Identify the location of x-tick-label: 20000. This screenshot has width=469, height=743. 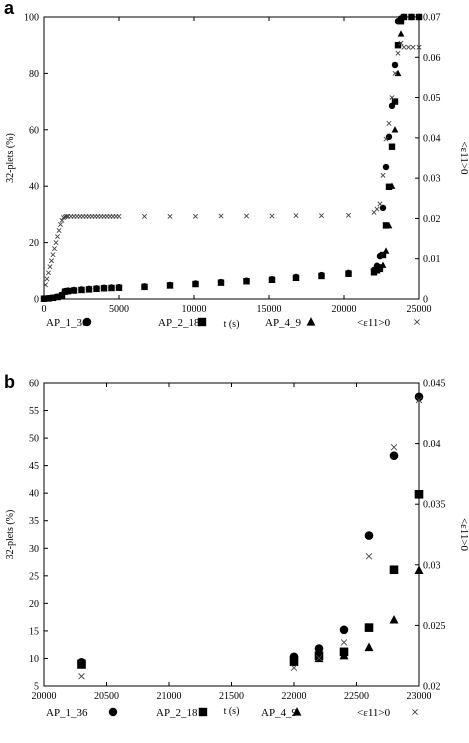
(44, 696).